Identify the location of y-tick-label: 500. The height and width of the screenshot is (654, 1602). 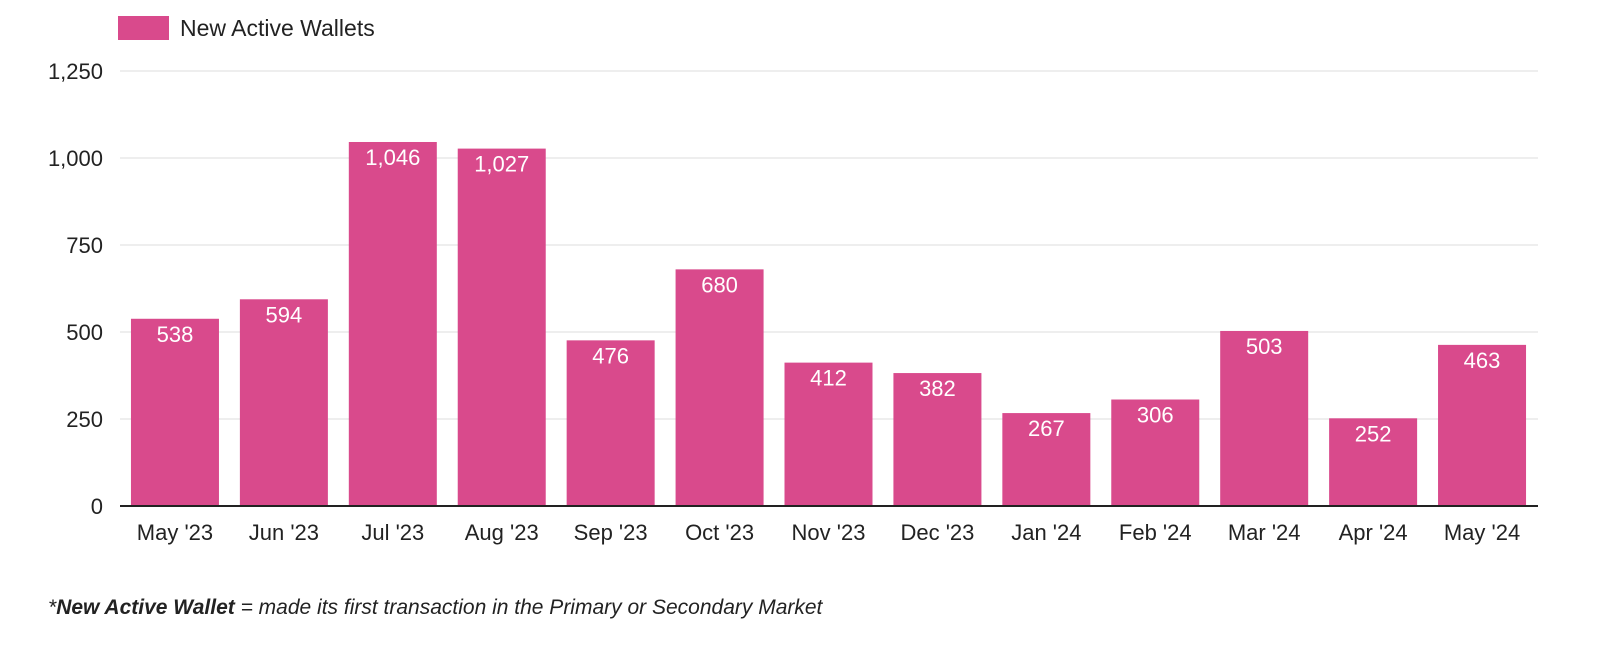
(84, 332).